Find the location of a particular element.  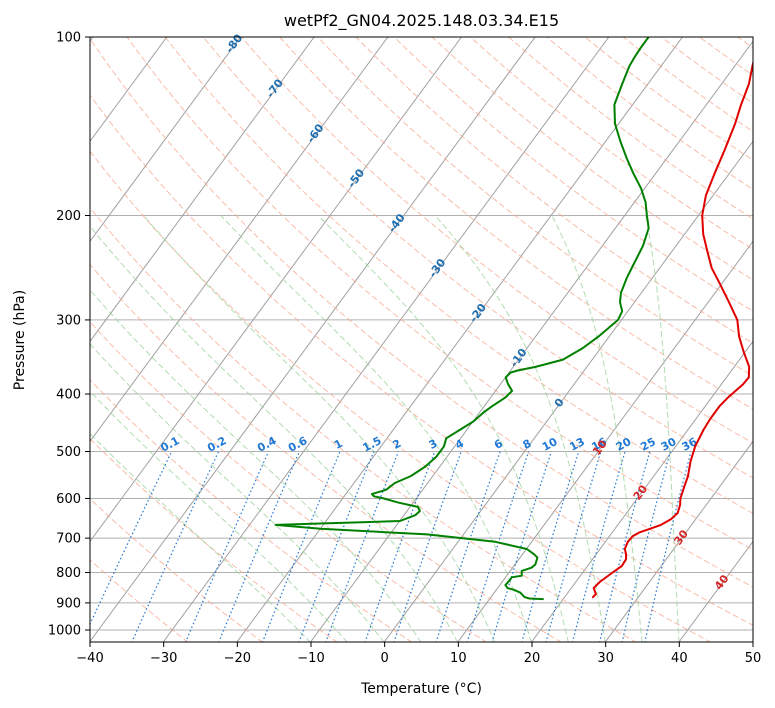

x-tick-label: −30 is located at coordinates (163, 658).